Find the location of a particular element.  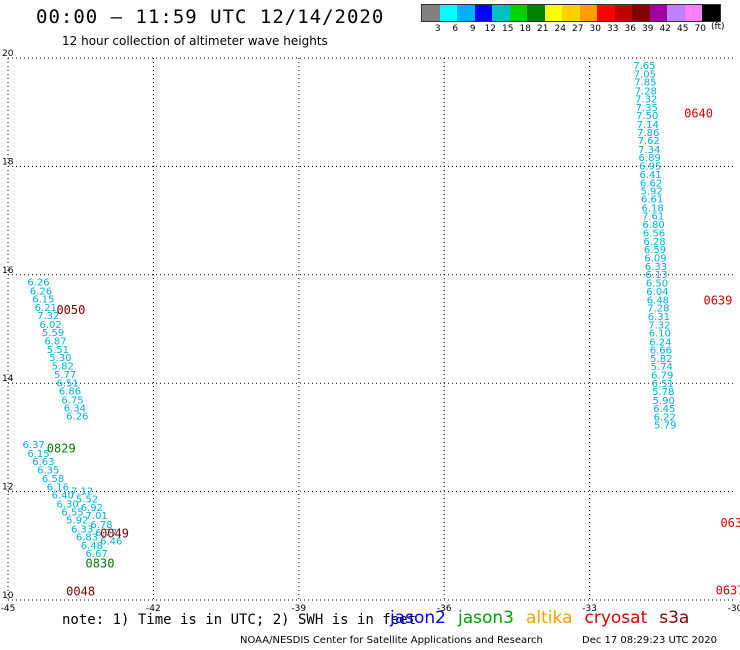

wave-height-point: 6.13 is located at coordinates (656, 275).